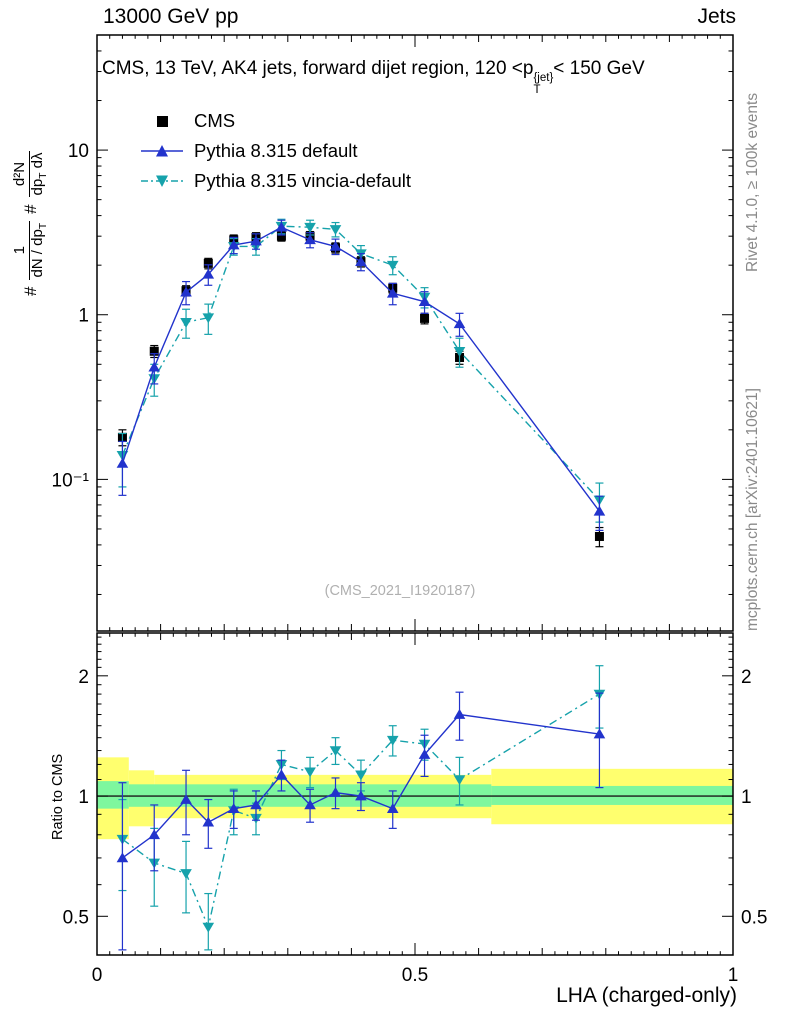 The height and width of the screenshot is (1024, 786). Describe the element at coordinates (302, 180) in the screenshot. I see `legend-label-vincia: Pythia 8.315 vincia-default` at that location.